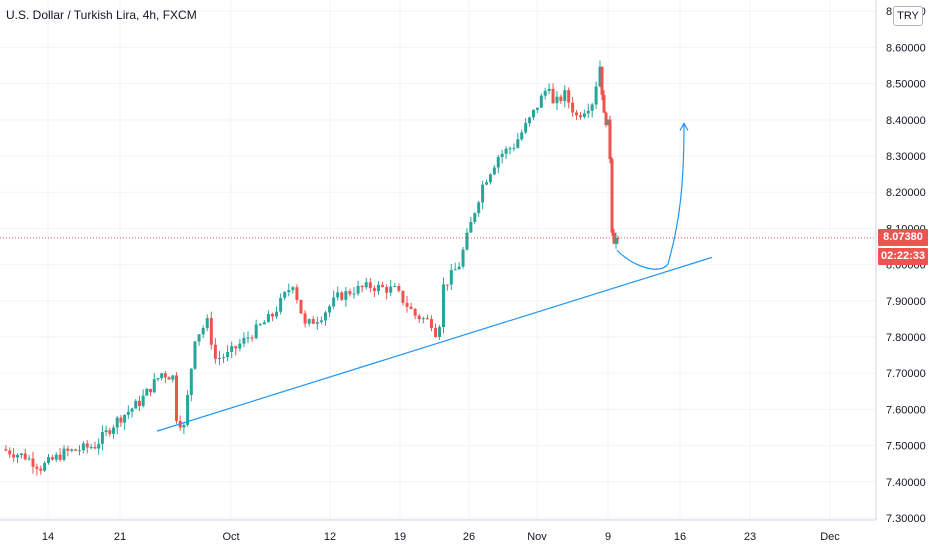  What do you see at coordinates (680, 537) in the screenshot?
I see `time-tick-label: 16` at bounding box center [680, 537].